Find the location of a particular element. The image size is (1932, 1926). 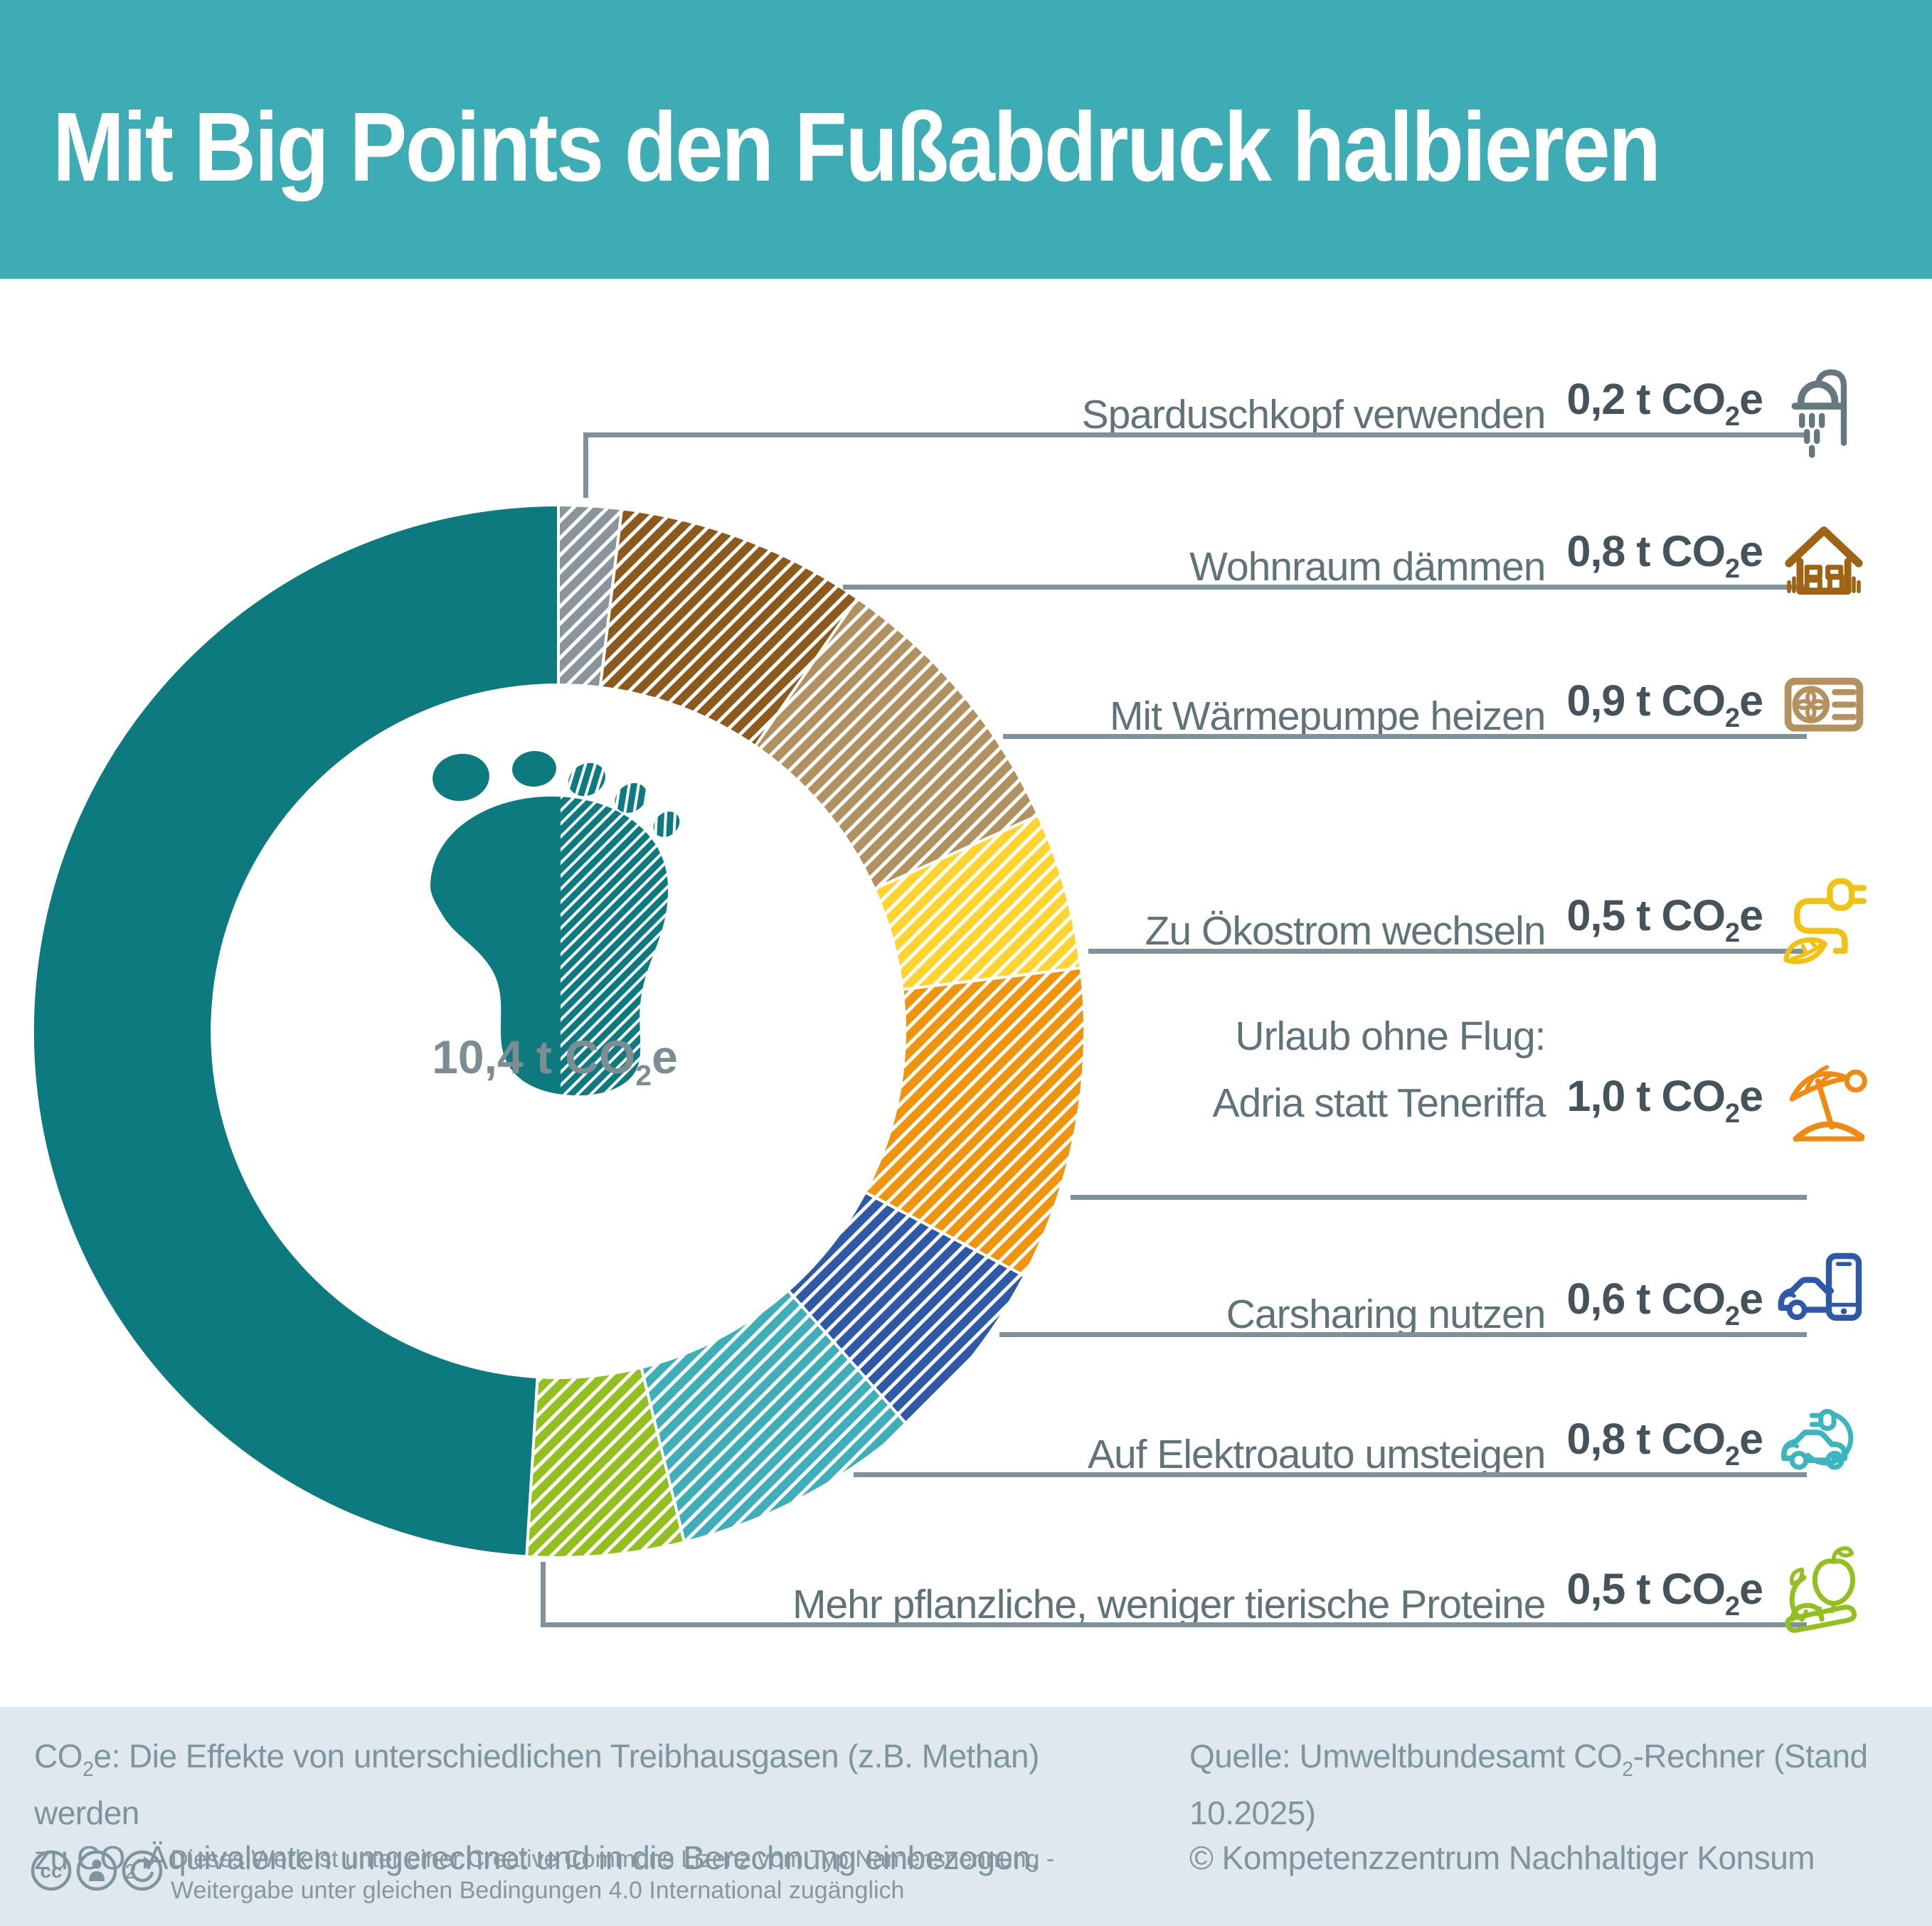

measure-label: Mit Wärmepumpe heizen is located at coordinates (1327, 716).